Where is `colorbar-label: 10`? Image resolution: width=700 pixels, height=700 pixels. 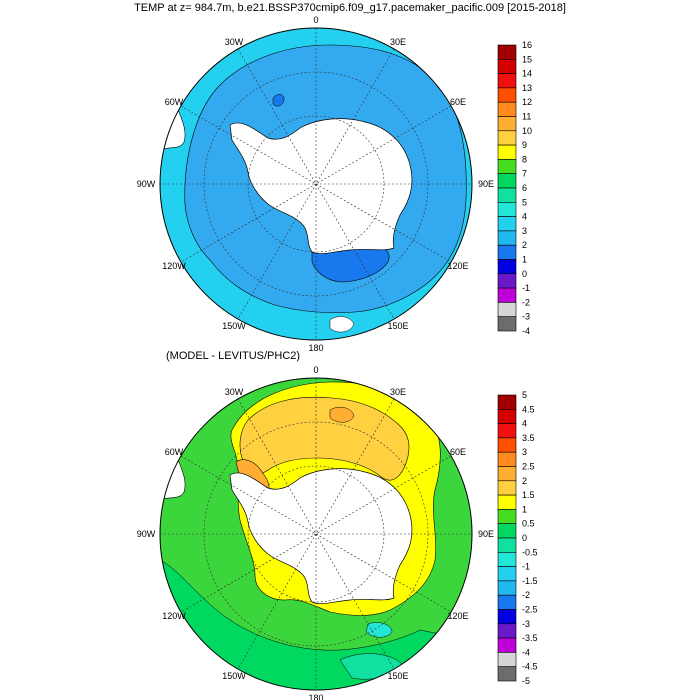
colorbar-label: 10 is located at coordinates (527, 131).